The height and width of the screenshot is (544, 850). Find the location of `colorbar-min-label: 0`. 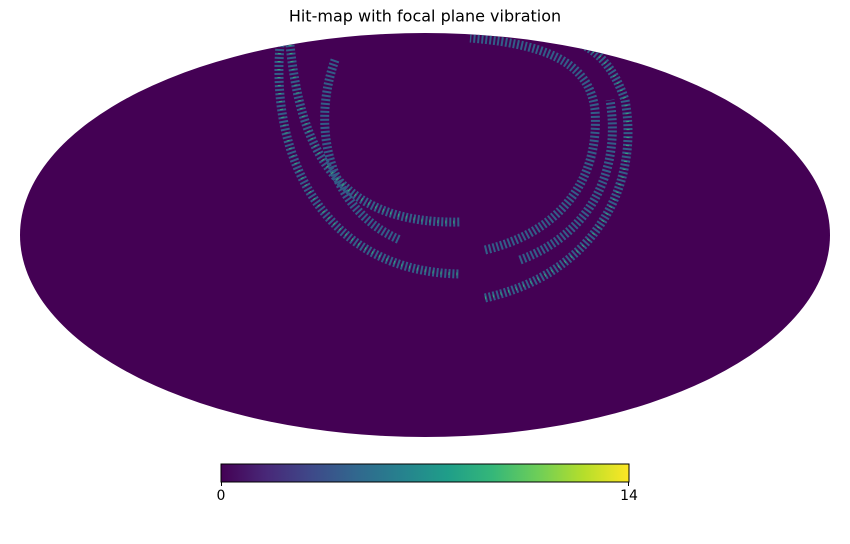

colorbar-min-label: 0 is located at coordinates (221, 496).